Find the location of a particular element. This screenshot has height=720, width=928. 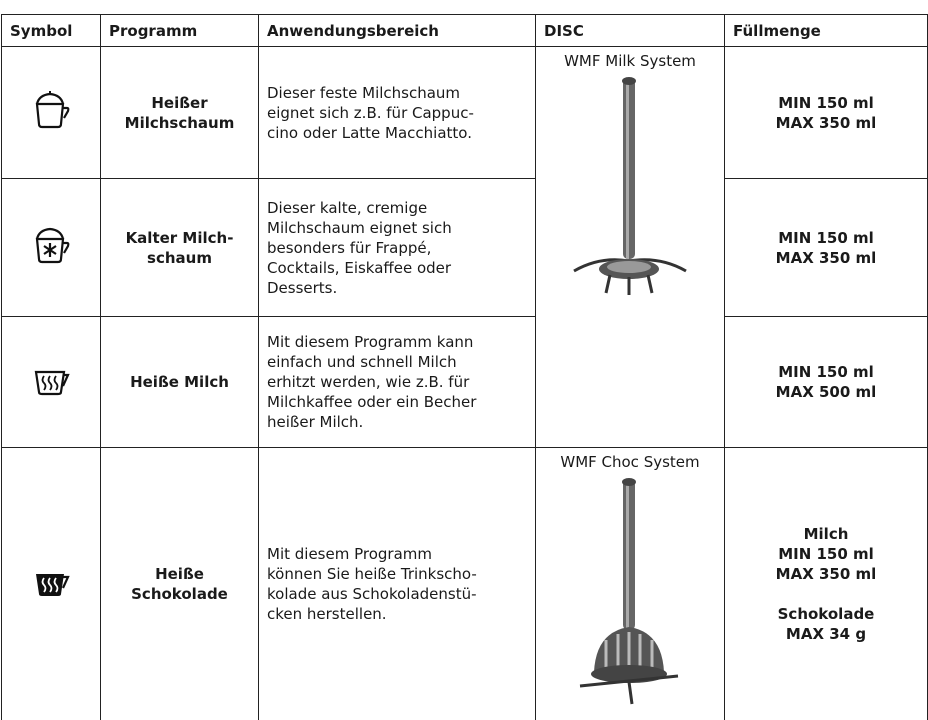

description-line: Milchkaffee oder ein Becher is located at coordinates (372, 402).